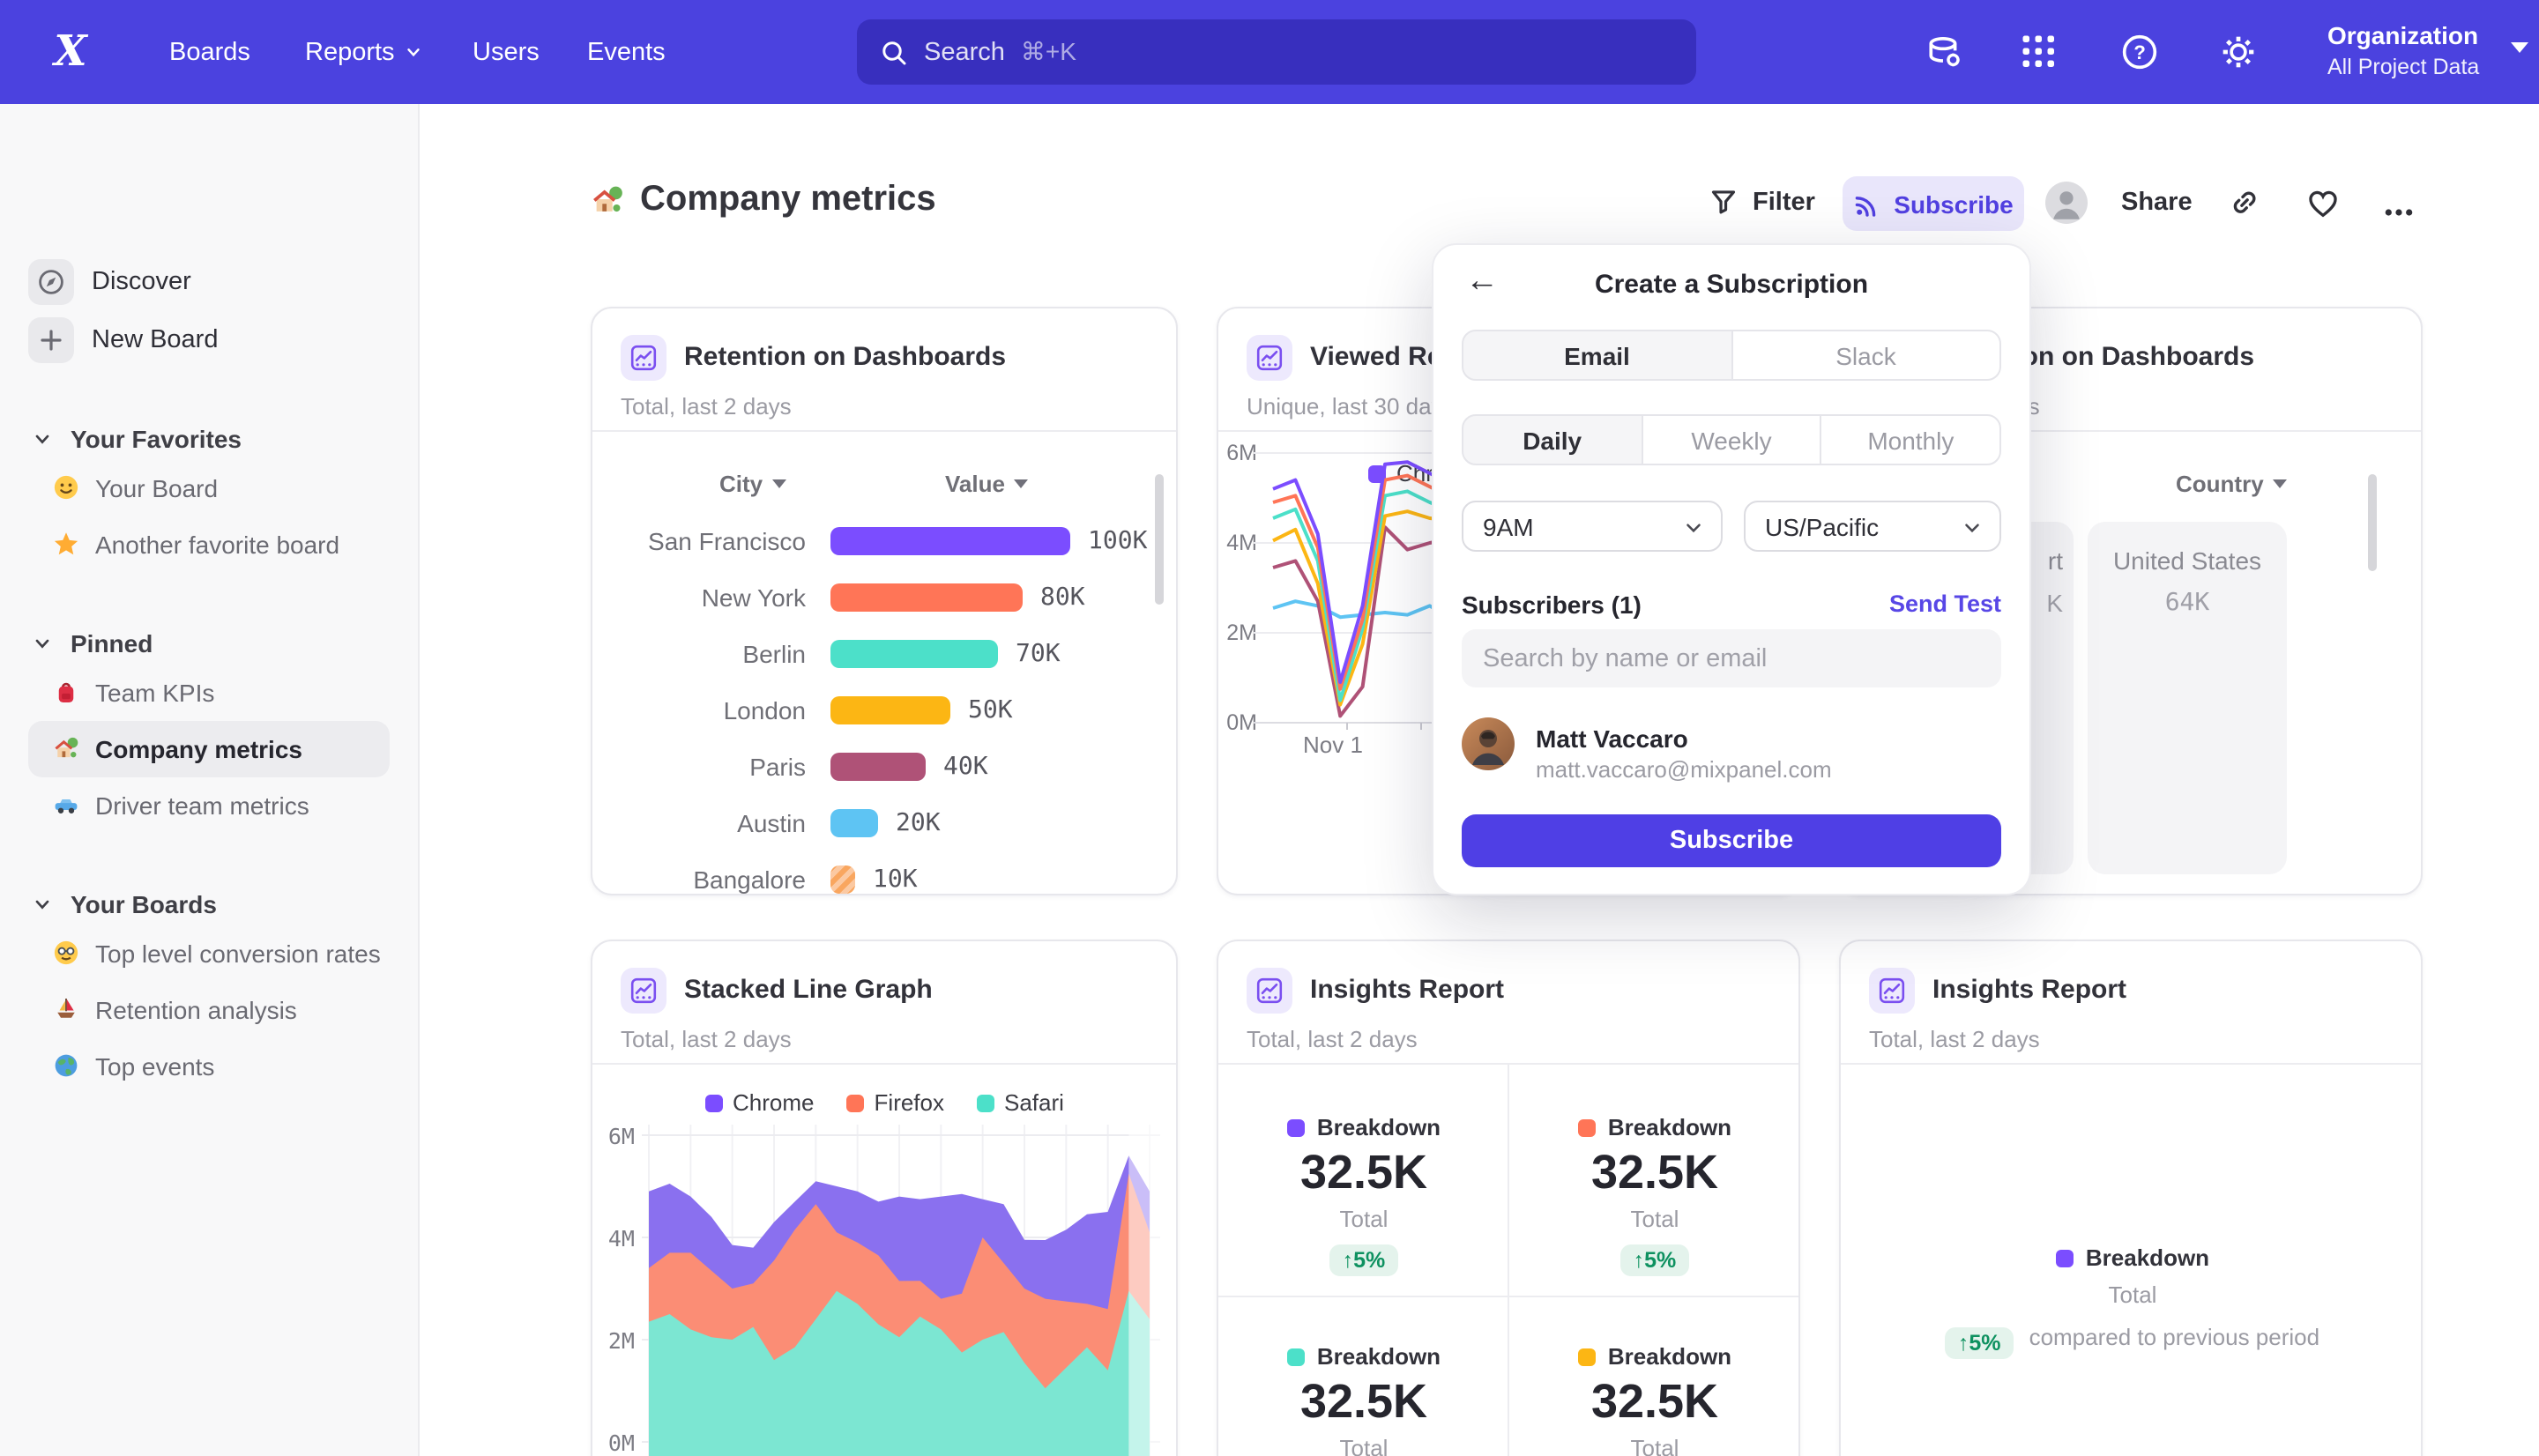 This screenshot has width=2539, height=1456. I want to click on sidebar-item-retention-analysis: Retention analysis, so click(209, 1010).